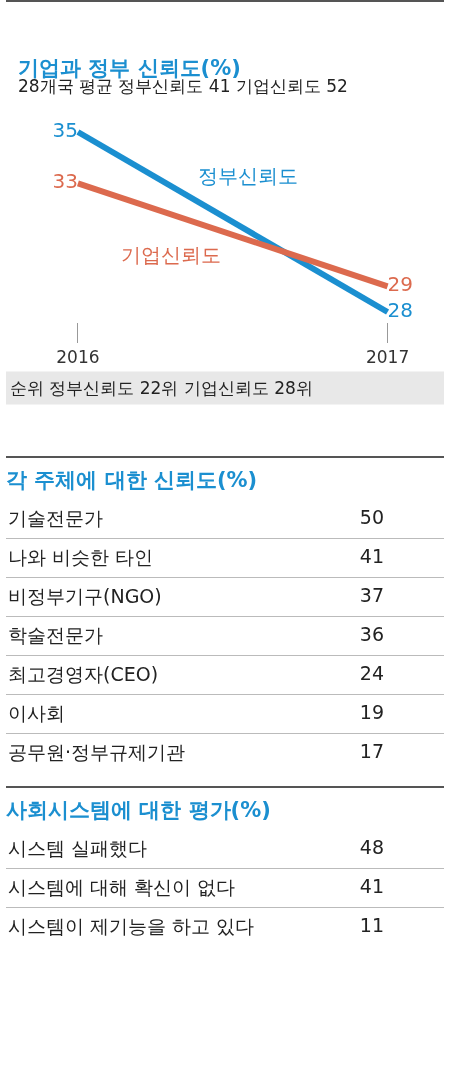  Describe the element at coordinates (371, 596) in the screenshot. I see `data-label: 37` at that location.